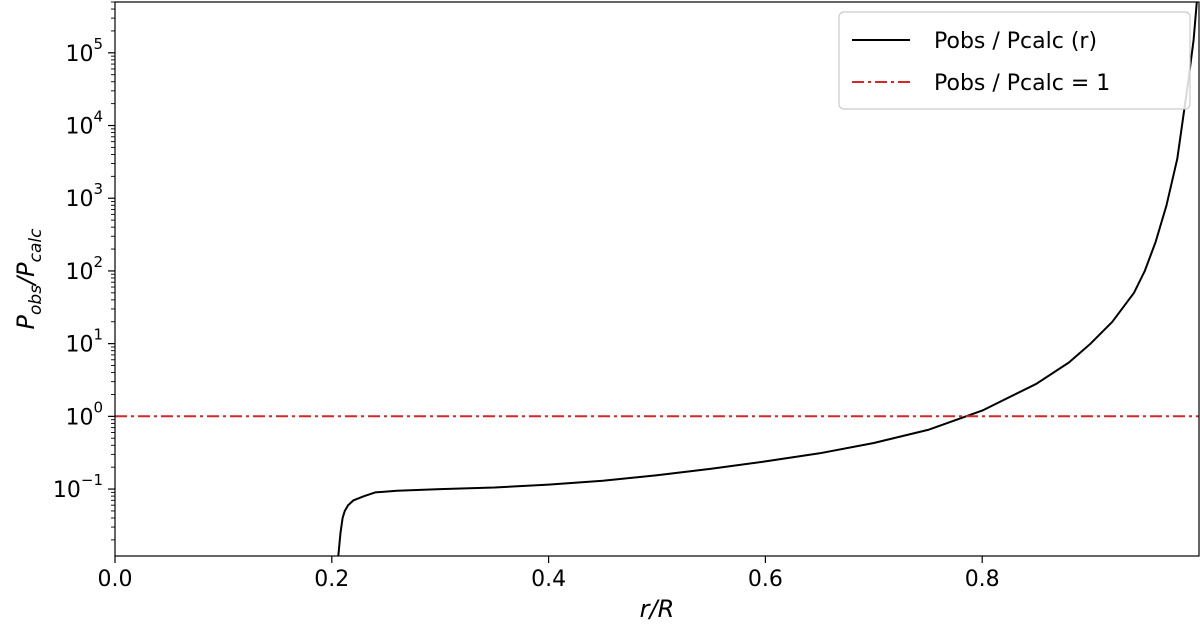 Image resolution: width=1200 pixels, height=625 pixels. I want to click on y-tick-label: 10⁰, so click(84, 414).